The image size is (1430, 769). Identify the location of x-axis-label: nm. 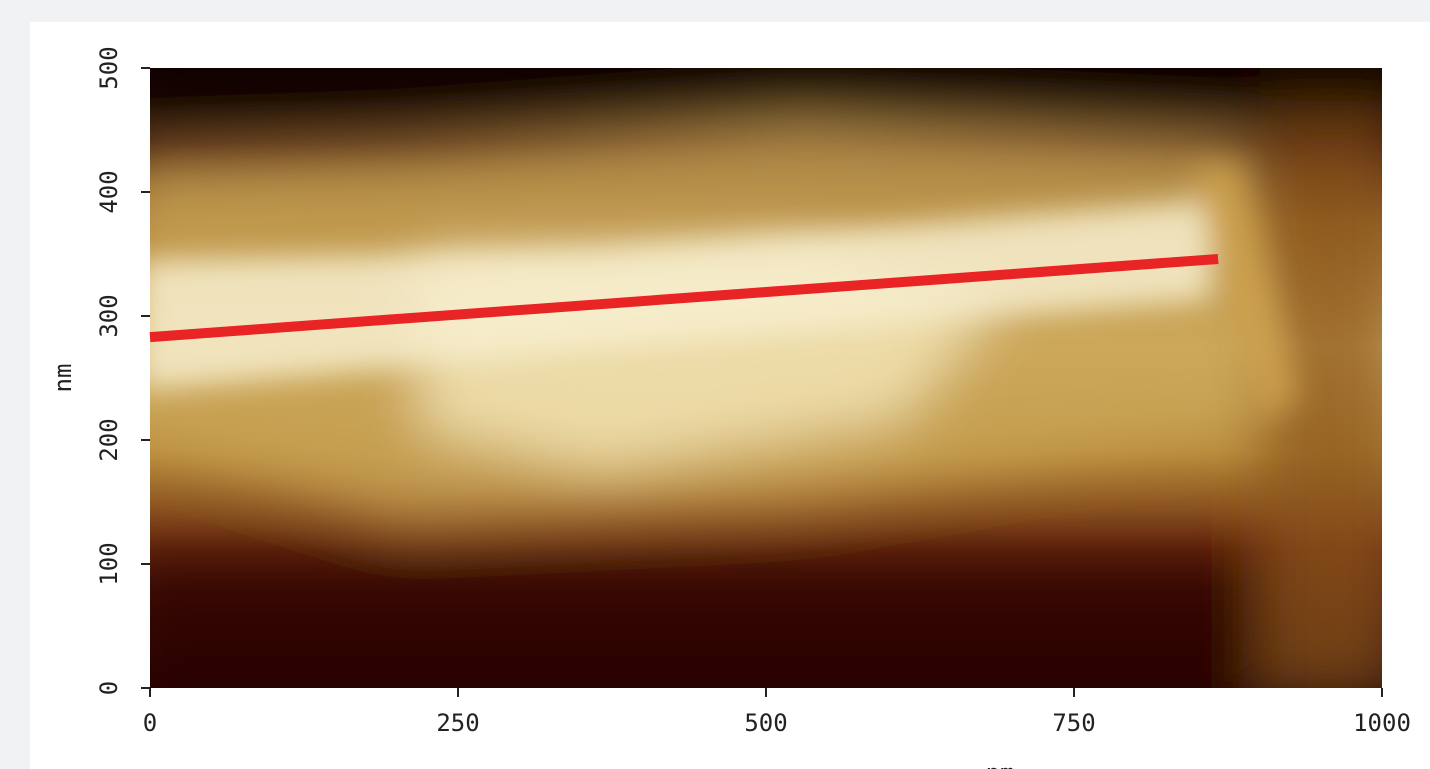
(1000, 764).